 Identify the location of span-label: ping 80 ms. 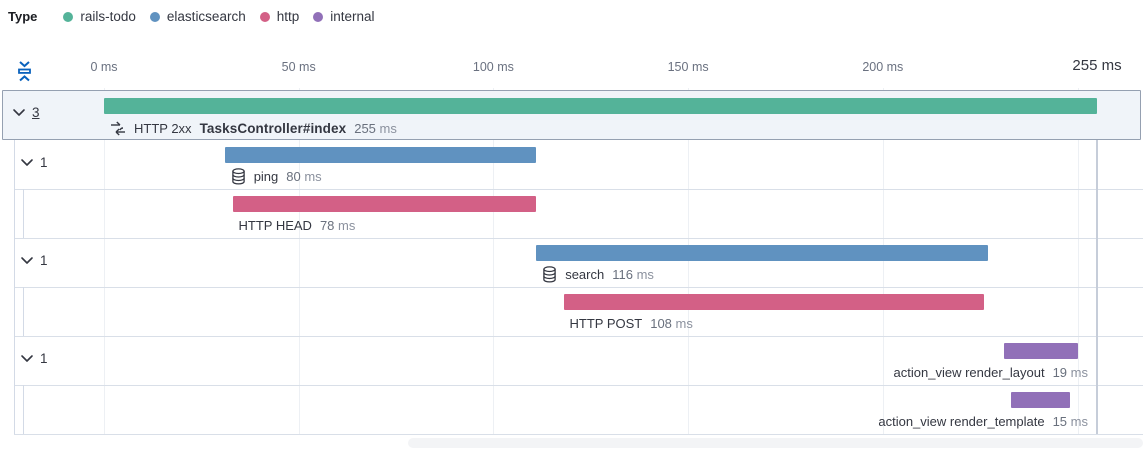
(276, 176).